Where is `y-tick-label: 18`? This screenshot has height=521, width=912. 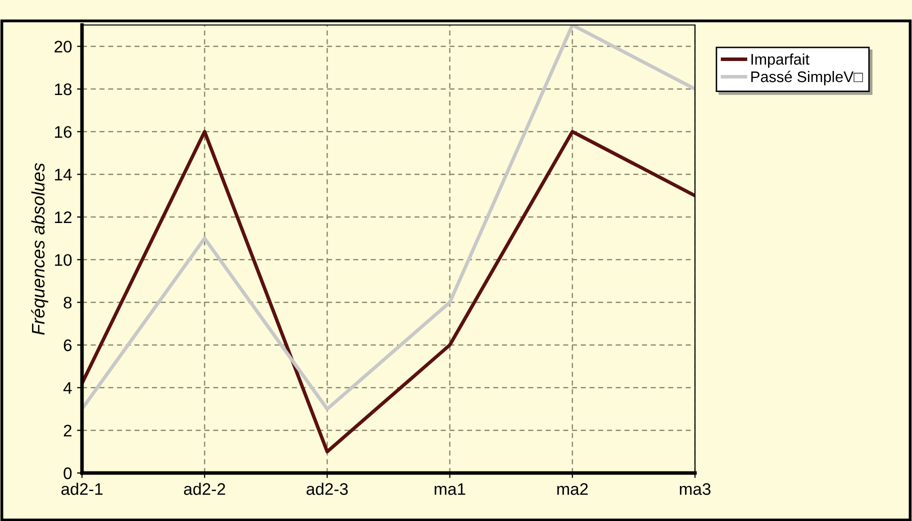
y-tick-label: 18 is located at coordinates (63, 89).